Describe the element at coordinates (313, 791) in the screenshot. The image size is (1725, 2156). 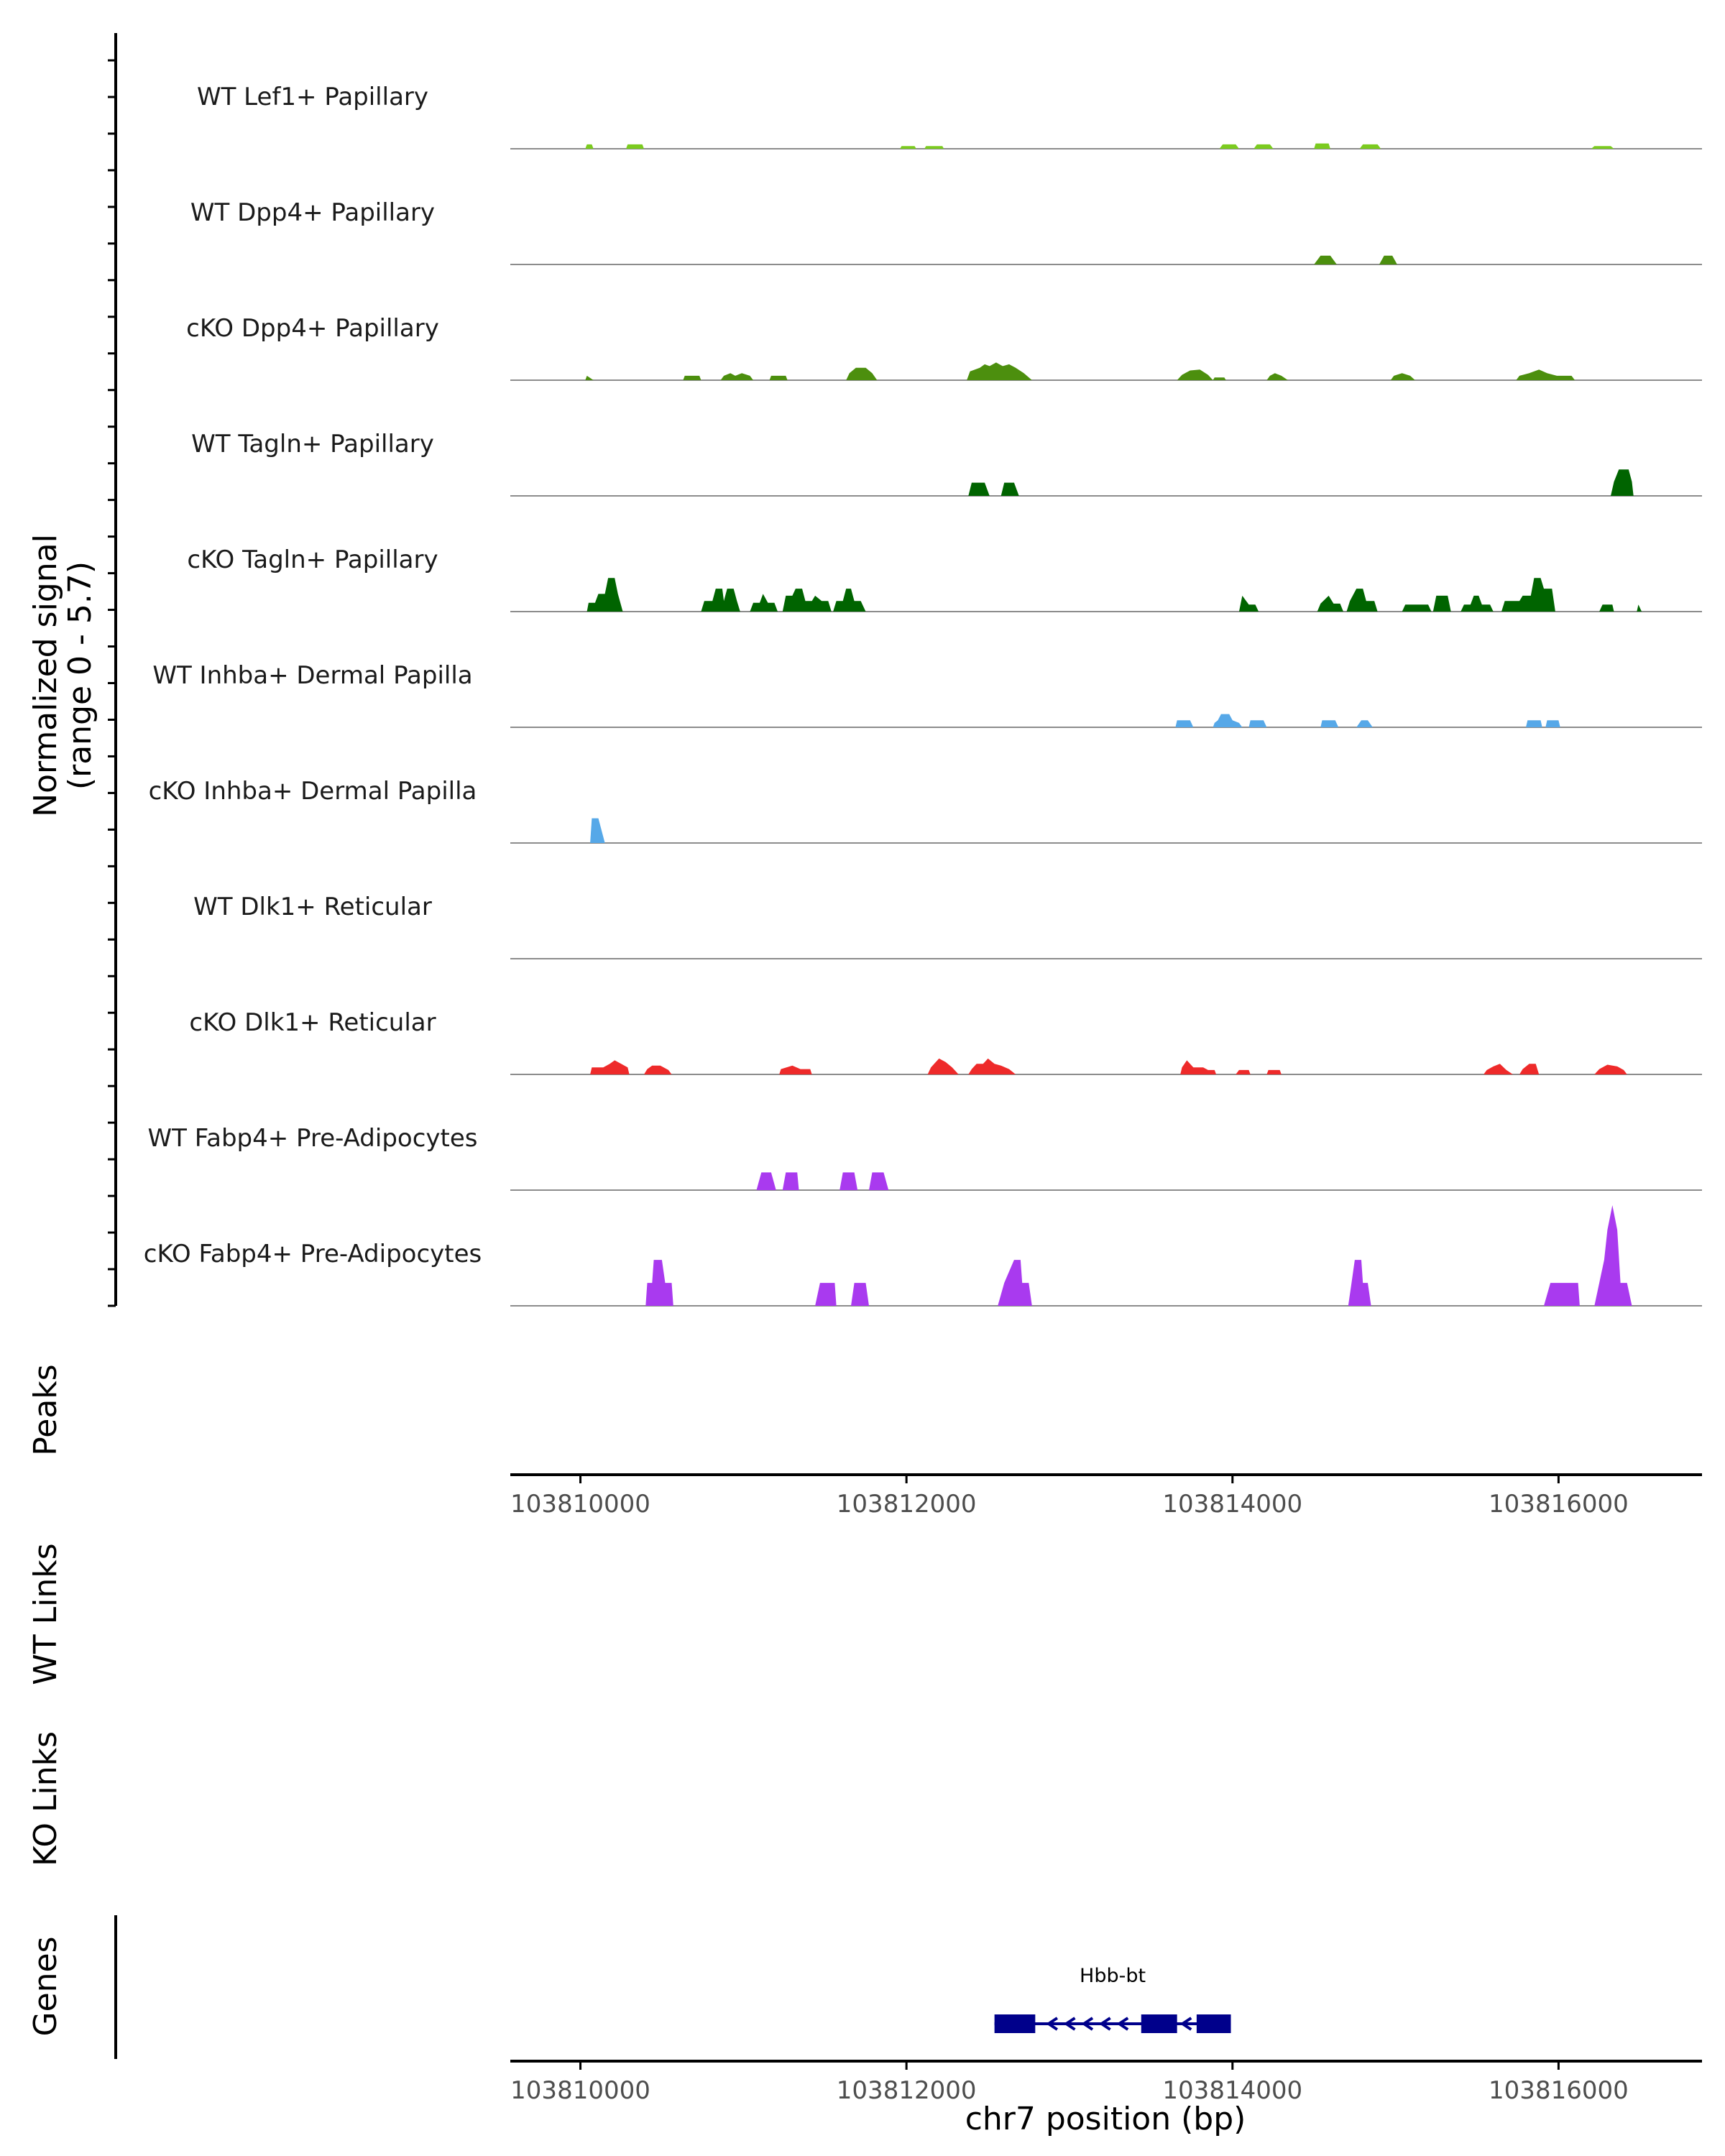
I see `track-label: cKO Inhba+ Dermal Papilla` at that location.